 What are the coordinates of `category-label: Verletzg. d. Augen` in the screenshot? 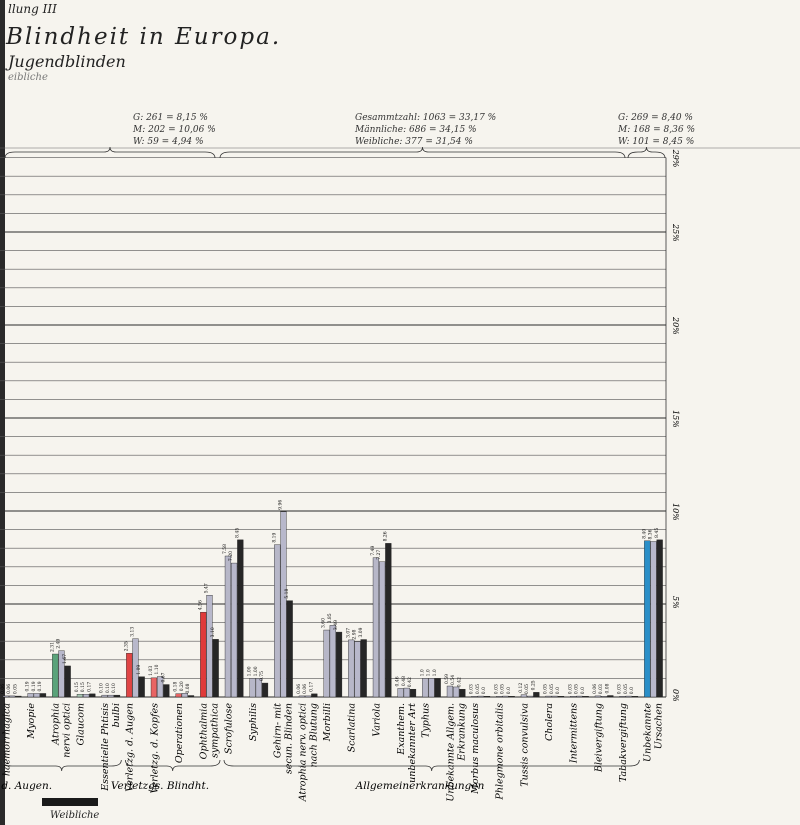 It's located at (130, 747).